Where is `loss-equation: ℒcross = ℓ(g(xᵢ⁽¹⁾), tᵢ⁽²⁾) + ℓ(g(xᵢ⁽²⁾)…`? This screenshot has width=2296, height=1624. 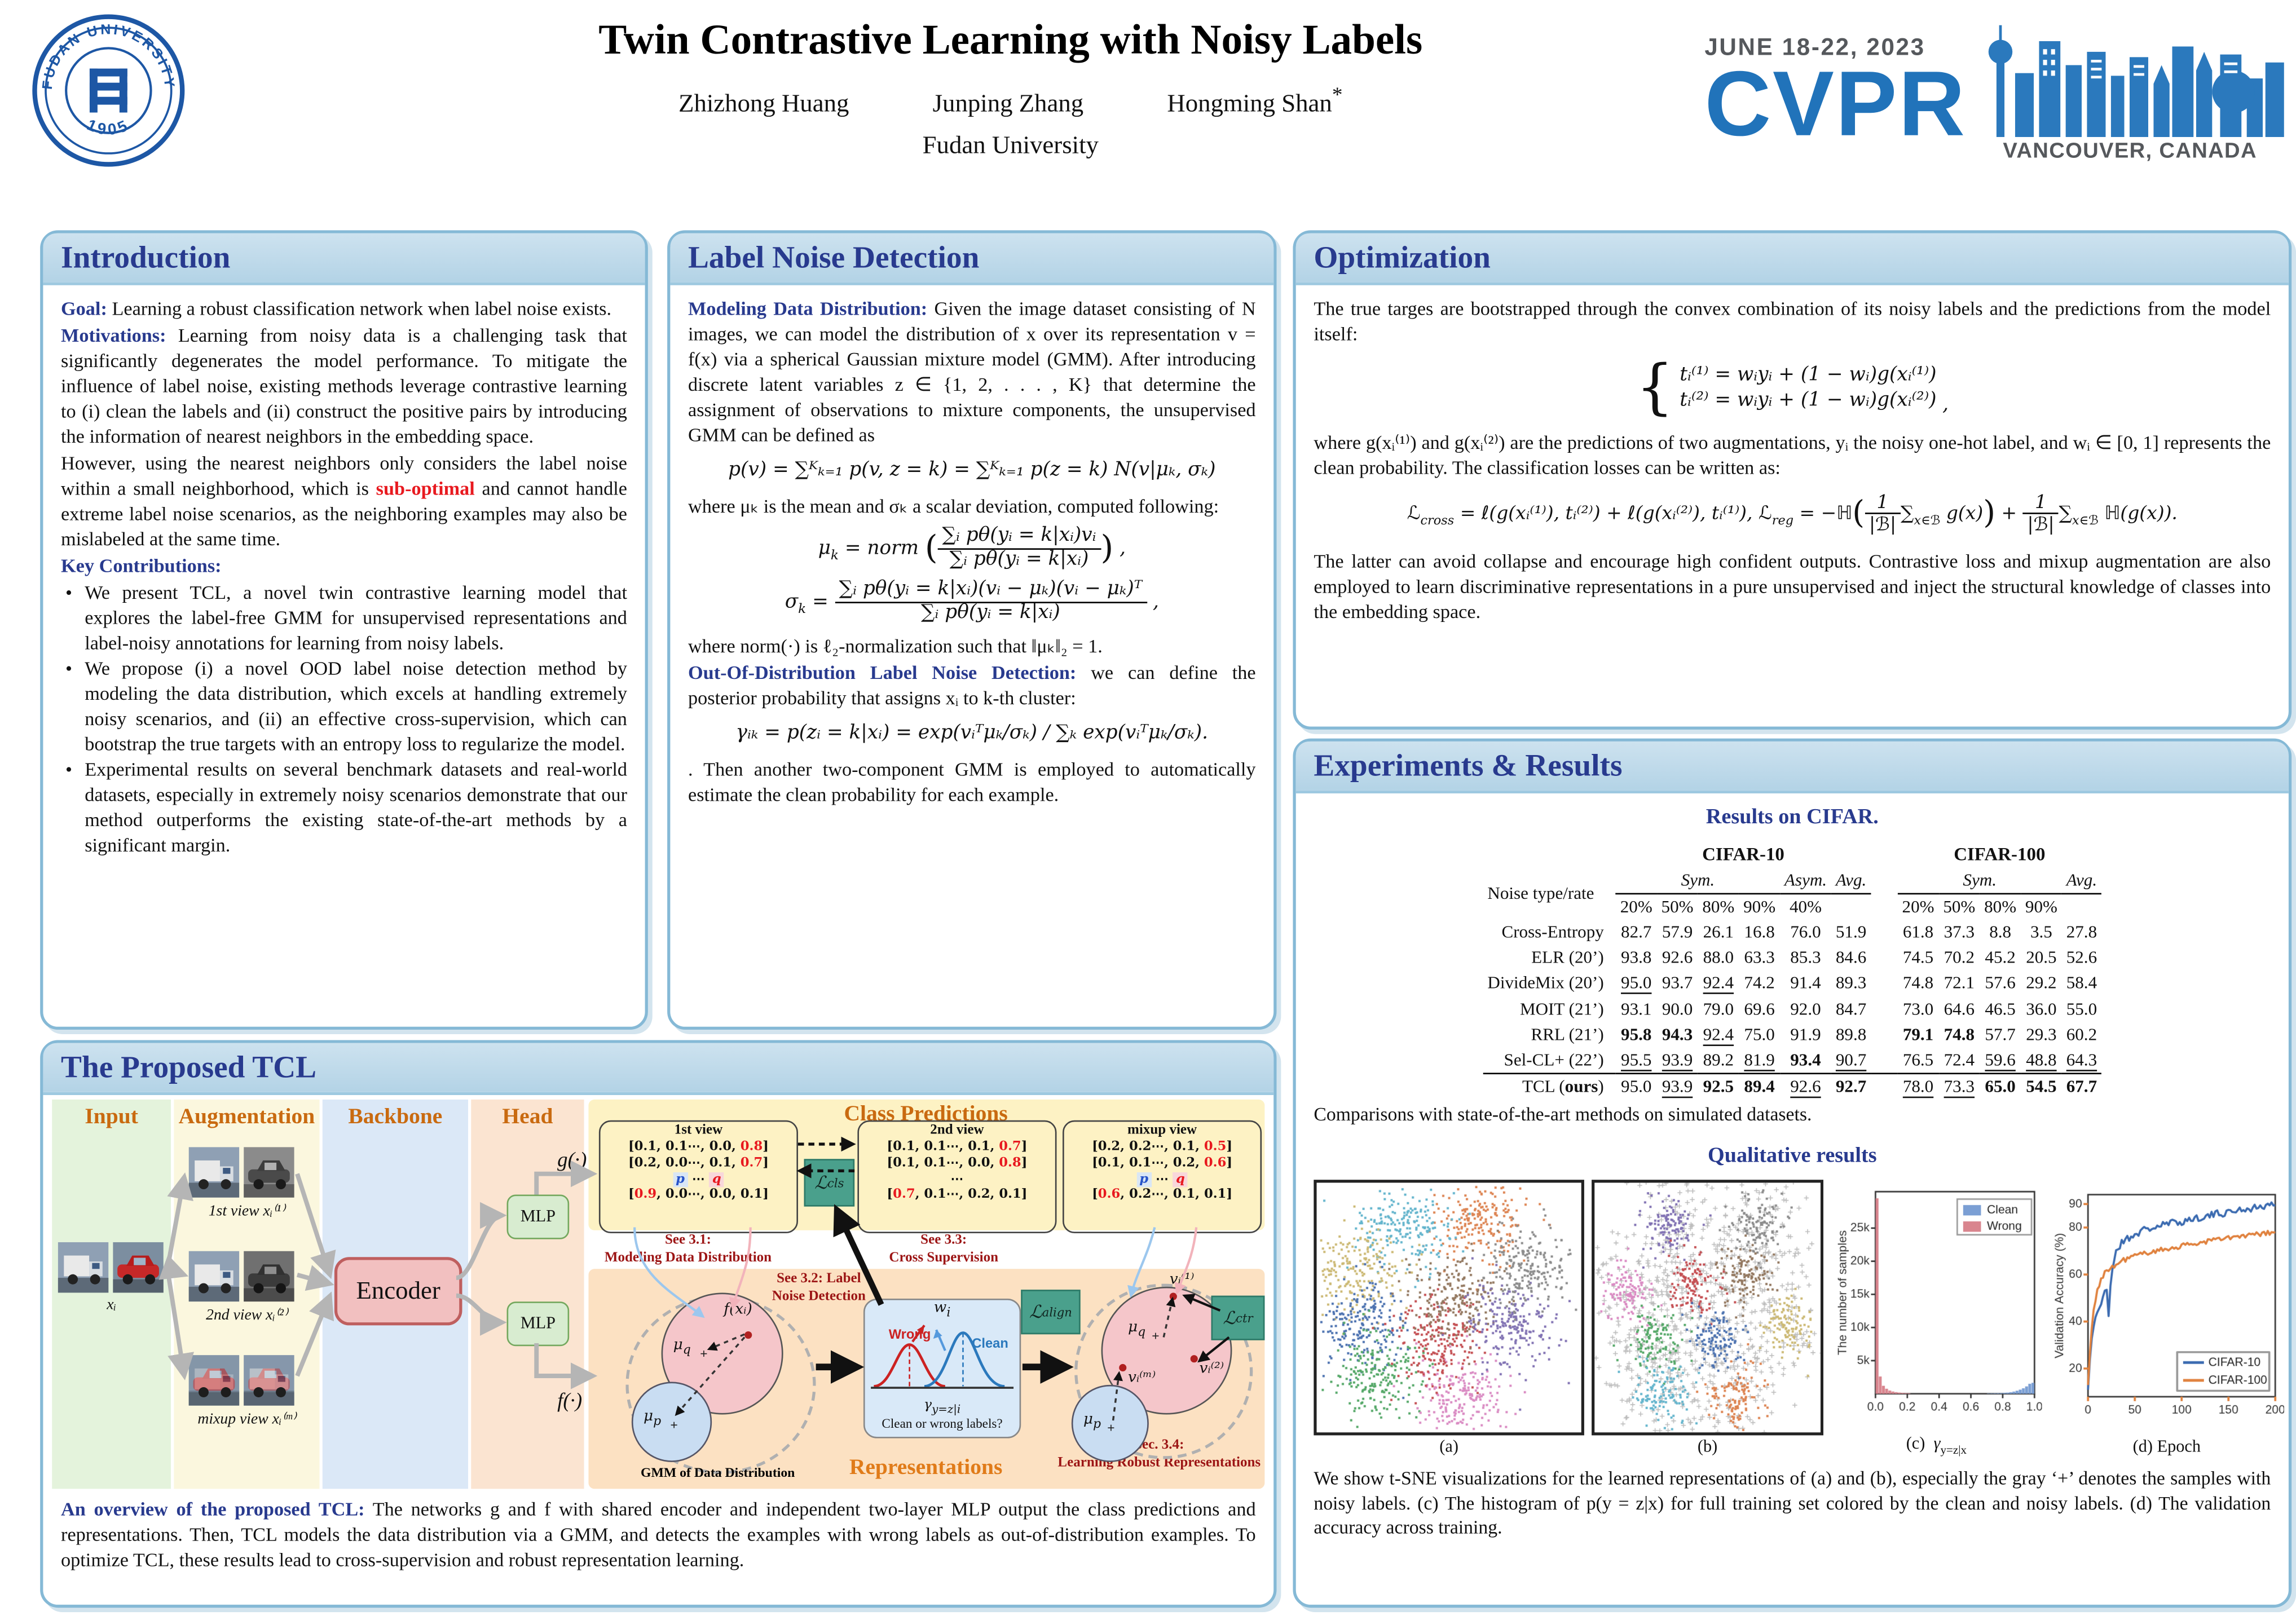 loss-equation: ℒcross = ℓ(g(xᵢ⁽¹⁾), tᵢ⁽²⁾) + ℓ(g(xᵢ⁽²⁾)… is located at coordinates (1792, 513).